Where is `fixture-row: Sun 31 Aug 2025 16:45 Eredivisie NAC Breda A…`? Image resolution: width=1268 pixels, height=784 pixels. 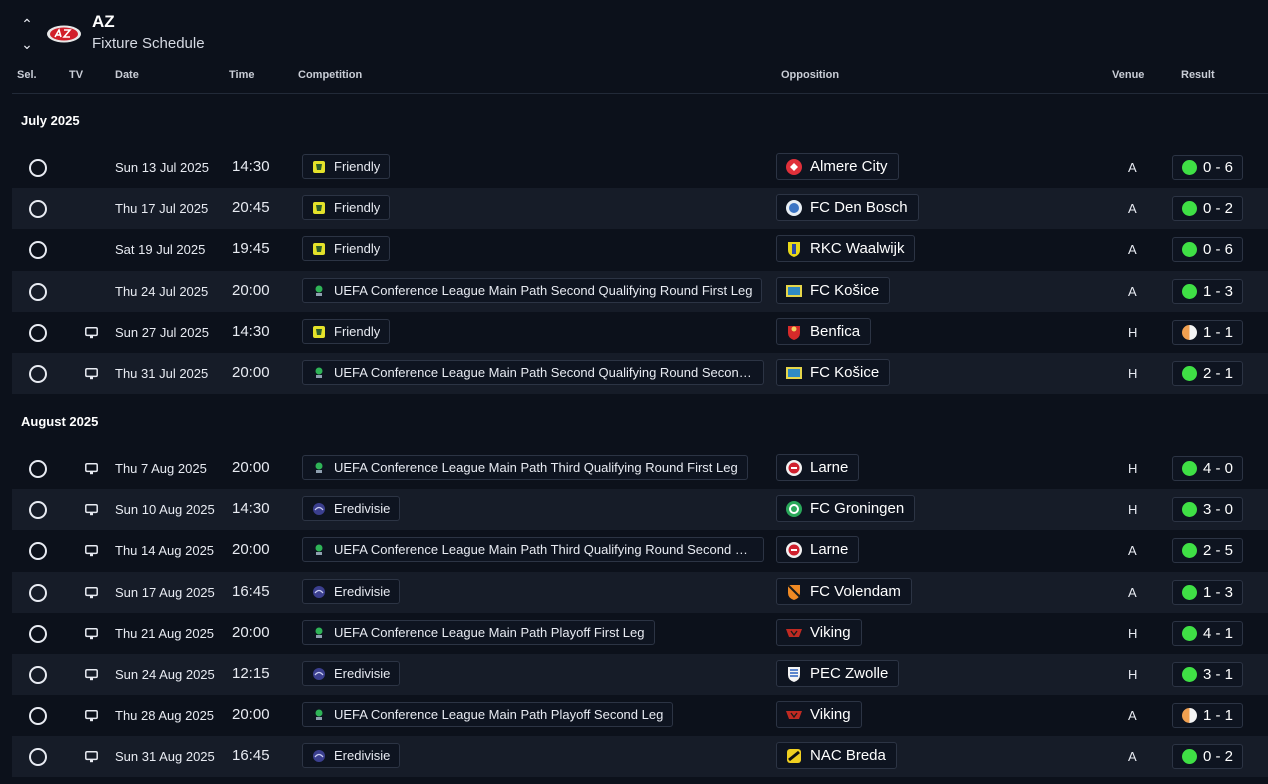 fixture-row: Sun 31 Aug 2025 16:45 Eredivisie NAC Breda A… is located at coordinates (640, 756).